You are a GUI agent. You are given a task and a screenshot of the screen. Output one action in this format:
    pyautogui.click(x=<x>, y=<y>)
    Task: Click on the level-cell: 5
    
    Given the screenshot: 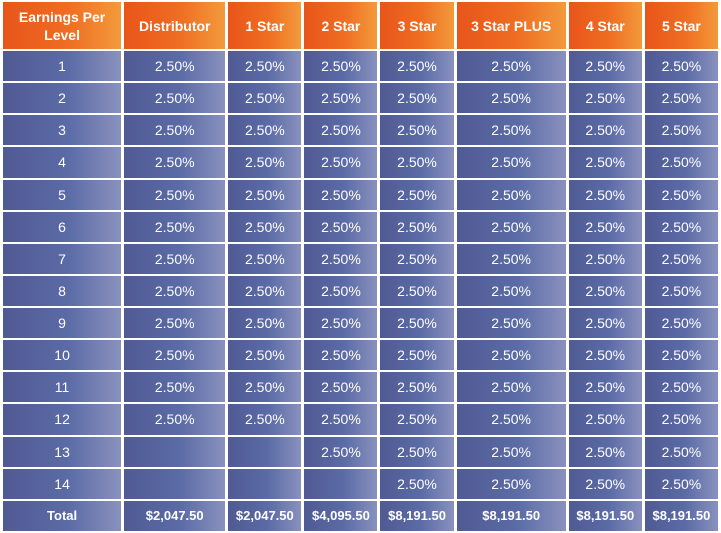 What is the action you would take?
    pyautogui.click(x=62, y=194)
    